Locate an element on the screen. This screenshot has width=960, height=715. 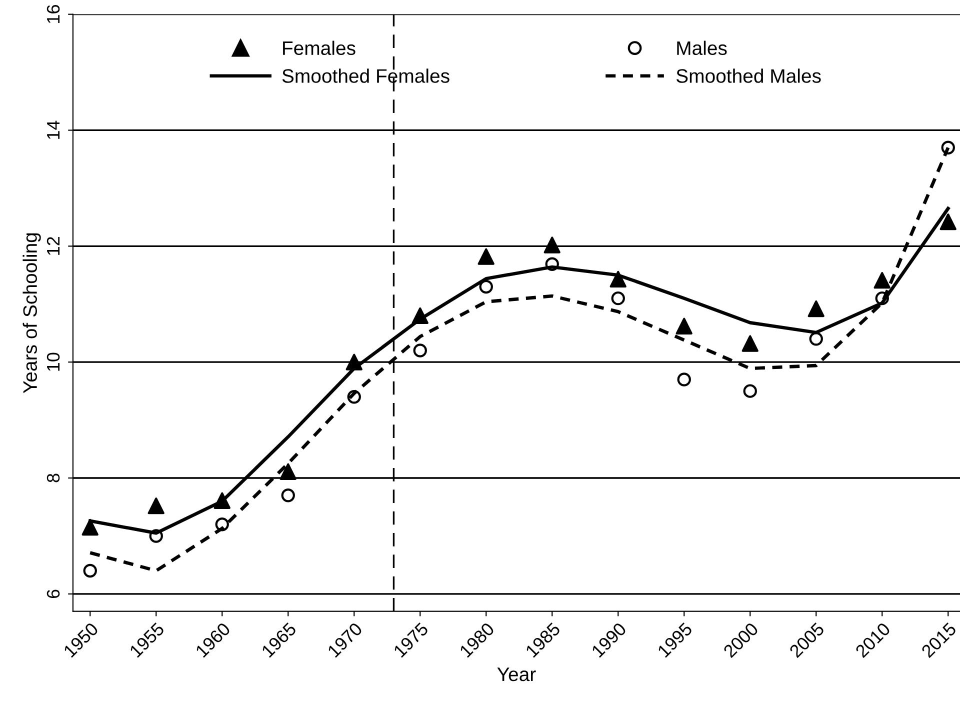
y-tick-label: 10 is located at coordinates (53, 361).